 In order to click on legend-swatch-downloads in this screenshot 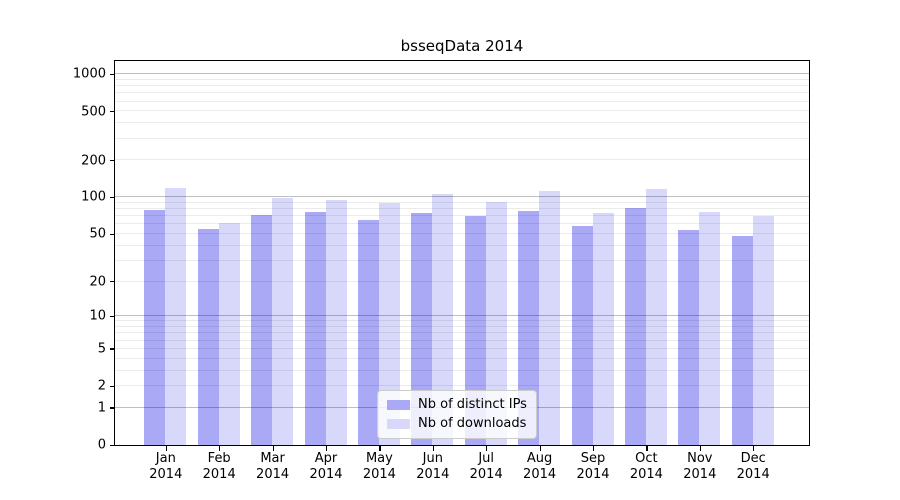, I will do `click(398, 424)`.